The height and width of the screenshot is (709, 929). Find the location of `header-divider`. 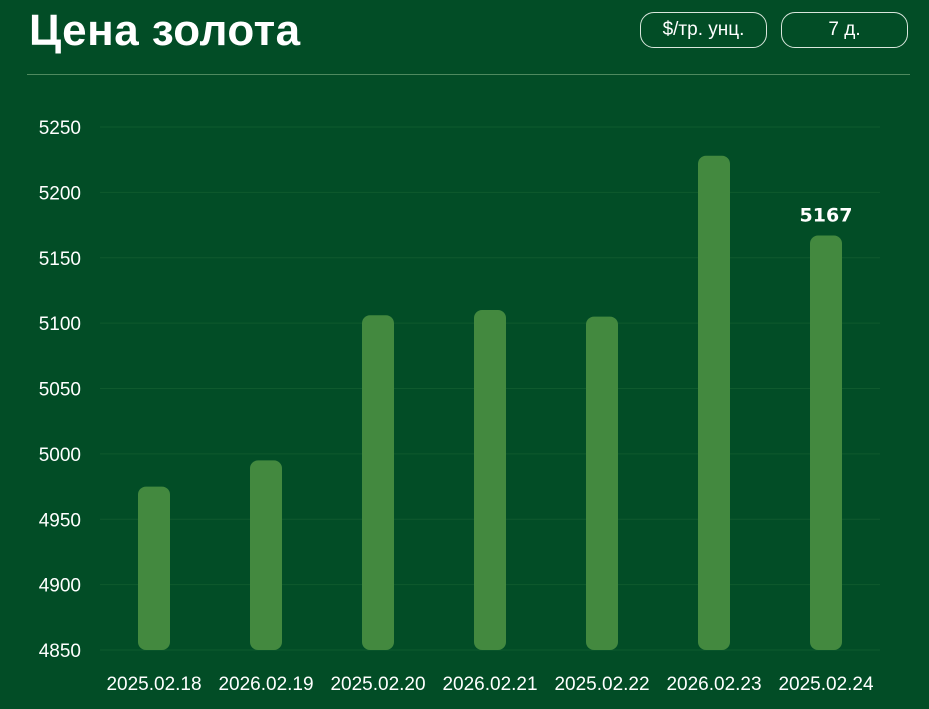

header-divider is located at coordinates (468, 74).